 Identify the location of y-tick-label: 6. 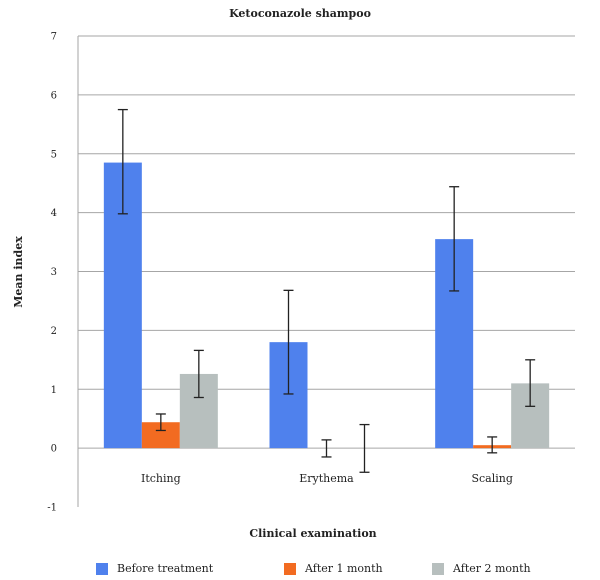
(54, 95).